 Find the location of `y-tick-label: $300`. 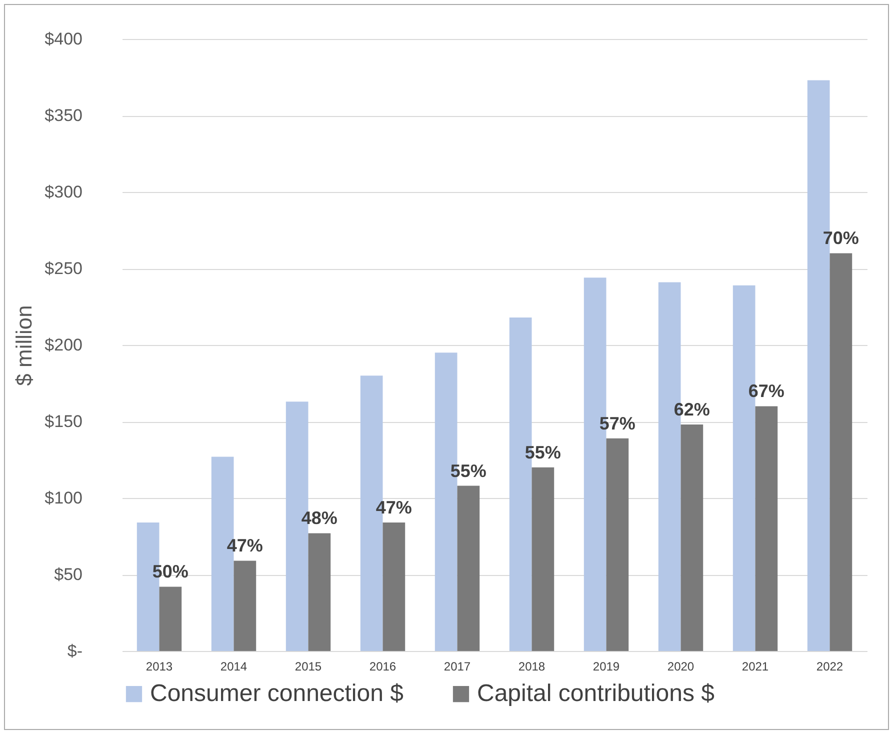

y-tick-label: $300 is located at coordinates (63, 192).